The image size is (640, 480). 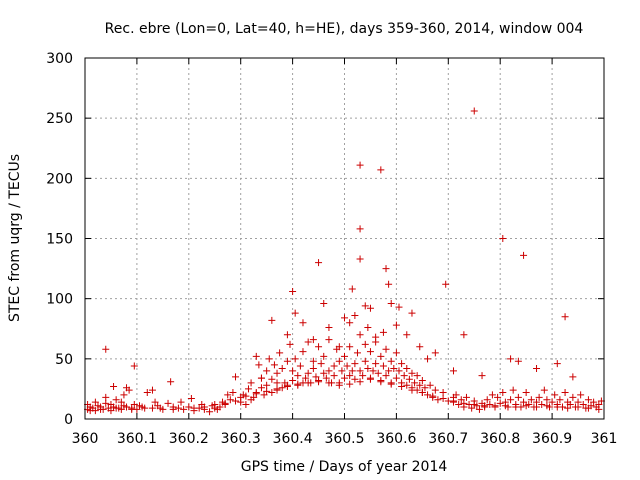 I want to click on y-tick-label: 300, so click(x=59, y=59).